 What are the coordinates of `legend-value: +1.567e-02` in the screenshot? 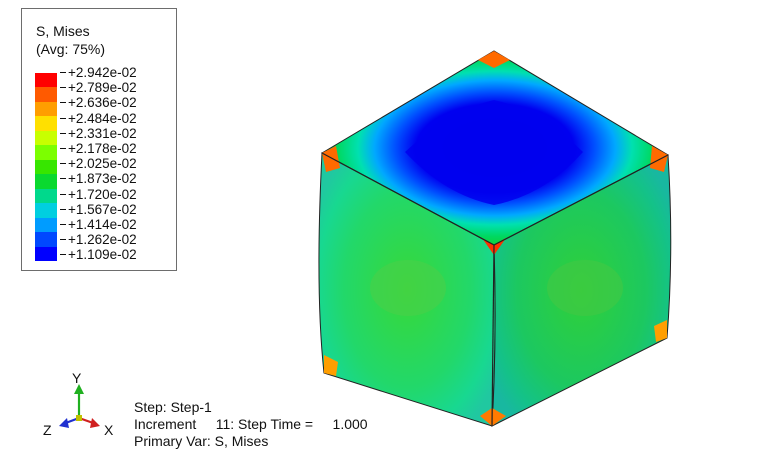 It's located at (102, 209).